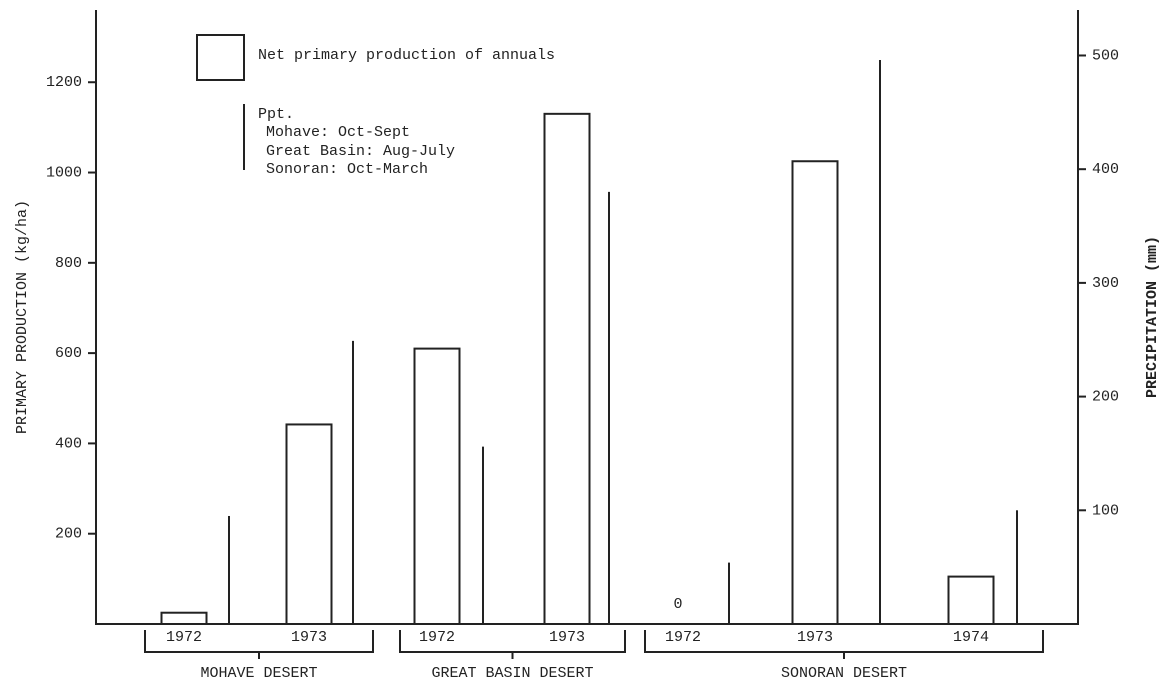 Image resolution: width=1168 pixels, height=682 pixels. I want to click on y-tick-label: 1200, so click(64, 82).